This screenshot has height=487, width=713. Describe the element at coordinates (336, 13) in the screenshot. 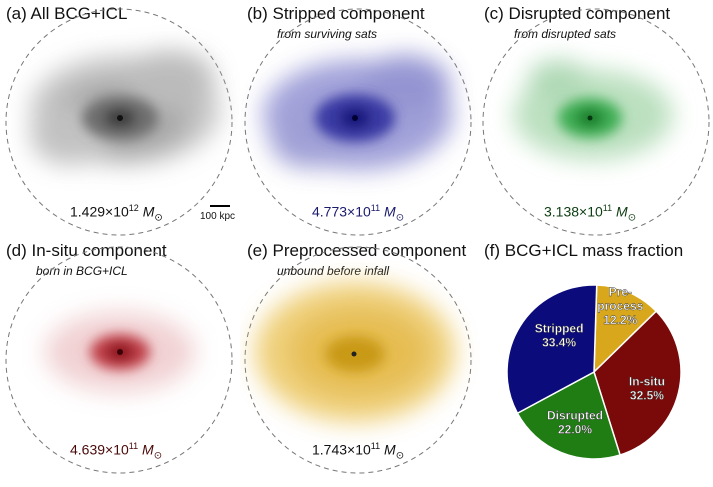

I see `panel-title: (b) Stripped component` at that location.